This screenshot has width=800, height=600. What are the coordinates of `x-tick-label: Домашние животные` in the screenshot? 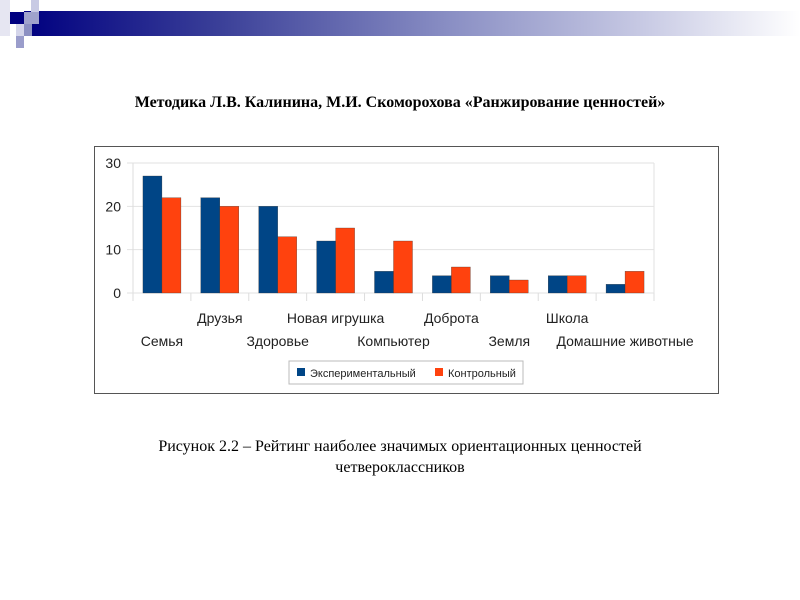 It's located at (624, 341).